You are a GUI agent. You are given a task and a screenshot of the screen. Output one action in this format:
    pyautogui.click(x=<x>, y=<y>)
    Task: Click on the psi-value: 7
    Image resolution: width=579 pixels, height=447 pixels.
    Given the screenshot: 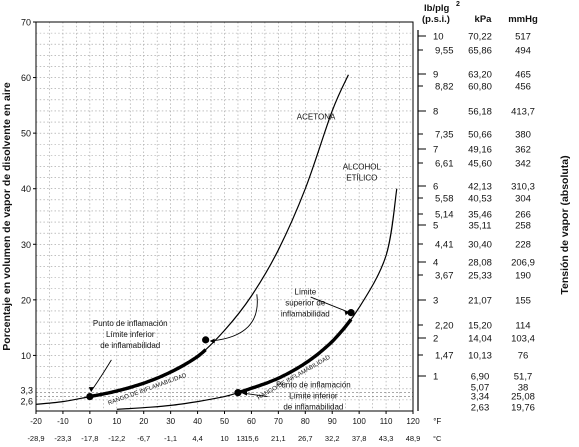 What is the action you would take?
    pyautogui.click(x=435, y=150)
    